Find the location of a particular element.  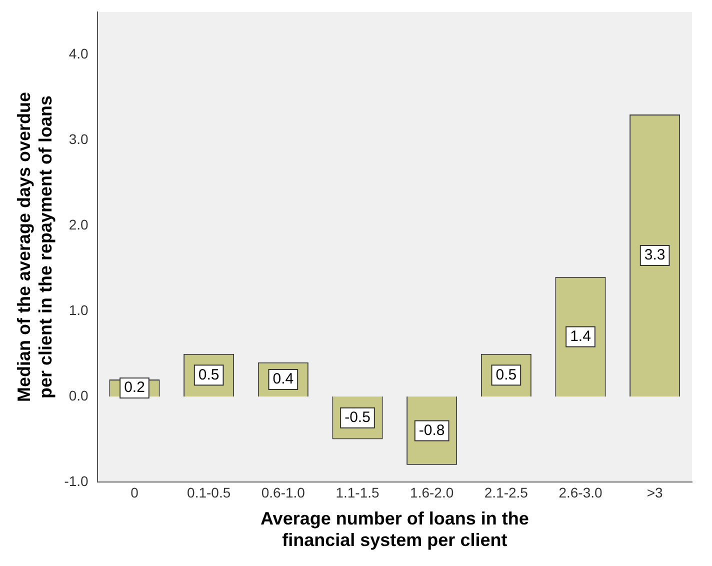

y-tick-label: 2.0 is located at coordinates (78, 224).